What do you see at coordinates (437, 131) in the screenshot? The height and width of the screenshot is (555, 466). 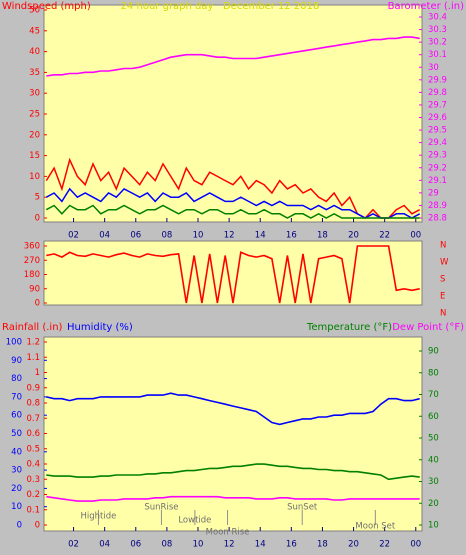 I see `y-tick-label: 29.5` at bounding box center [437, 131].